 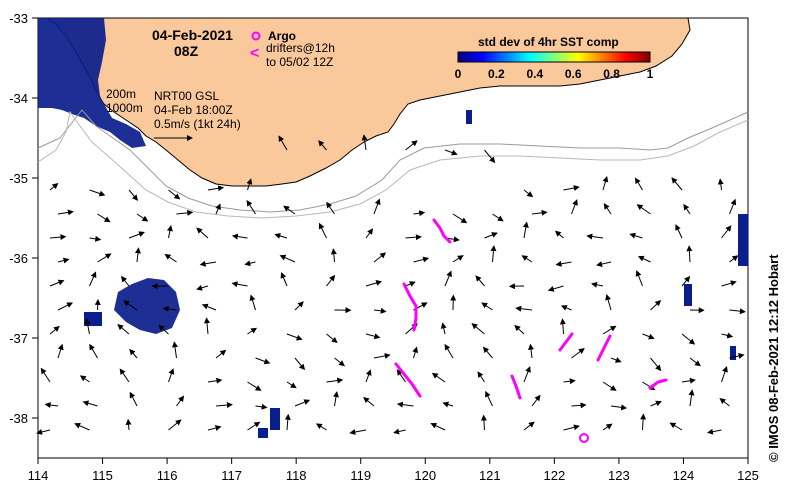 I want to click on latitude-axis: -33 -34 -35 -36 -37 -38, so click(x=23, y=218).